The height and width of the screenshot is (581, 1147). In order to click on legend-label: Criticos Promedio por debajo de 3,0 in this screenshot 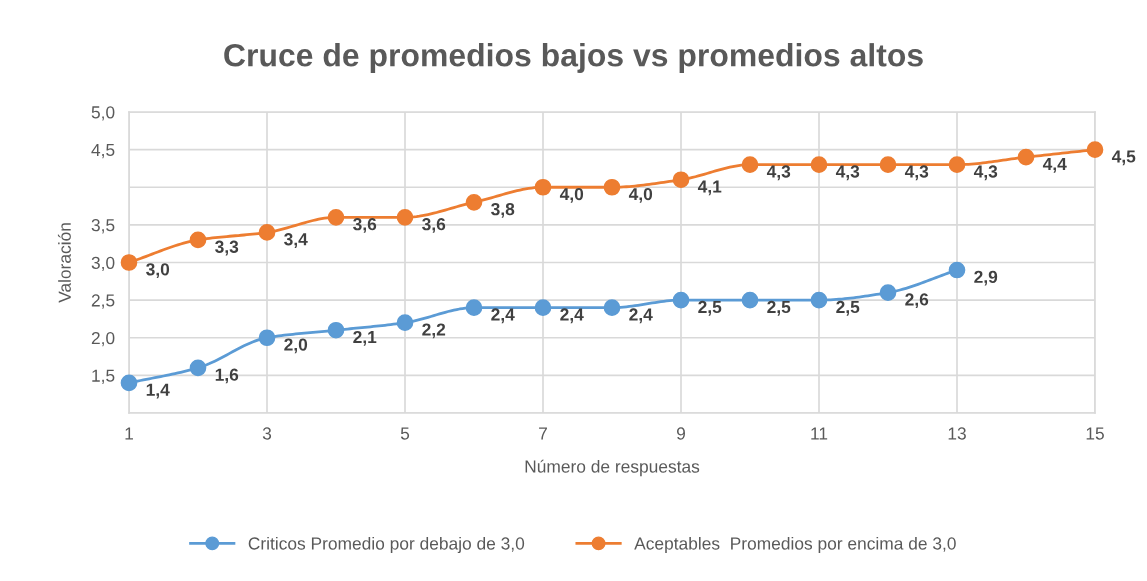, I will do `click(386, 545)`.